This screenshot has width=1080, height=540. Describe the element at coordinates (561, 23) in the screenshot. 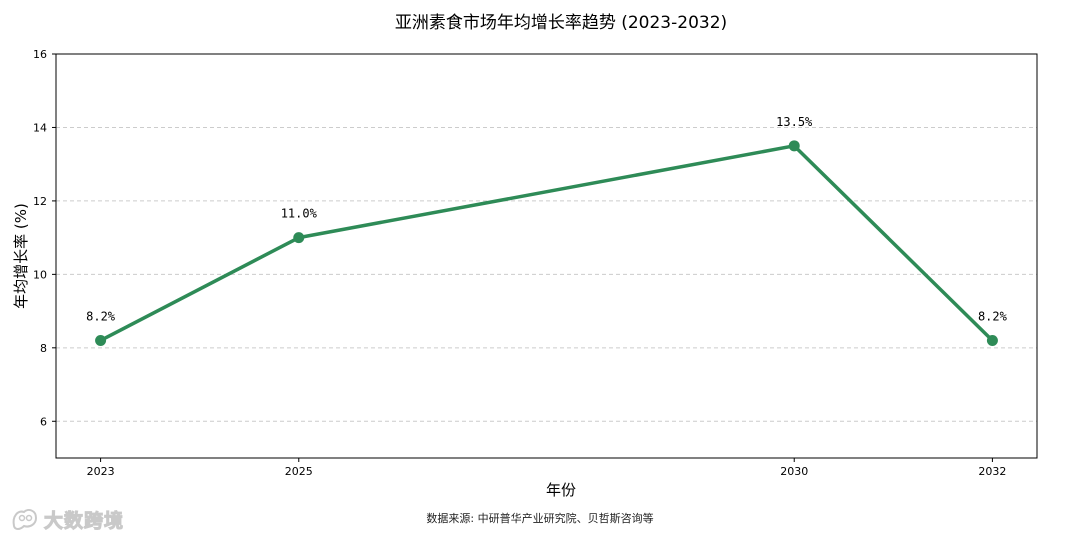

I see `chart-title: 亚洲素食市场年均增长率趋势 (2023-2032)` at that location.